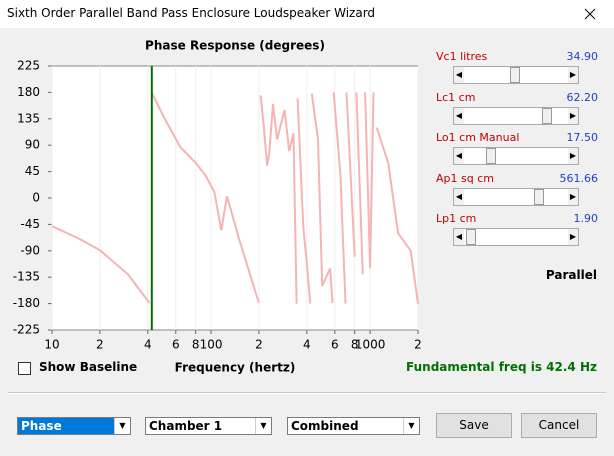  Describe the element at coordinates (456, 218) in the screenshot. I see `slider-label: Lp1 cm` at that location.